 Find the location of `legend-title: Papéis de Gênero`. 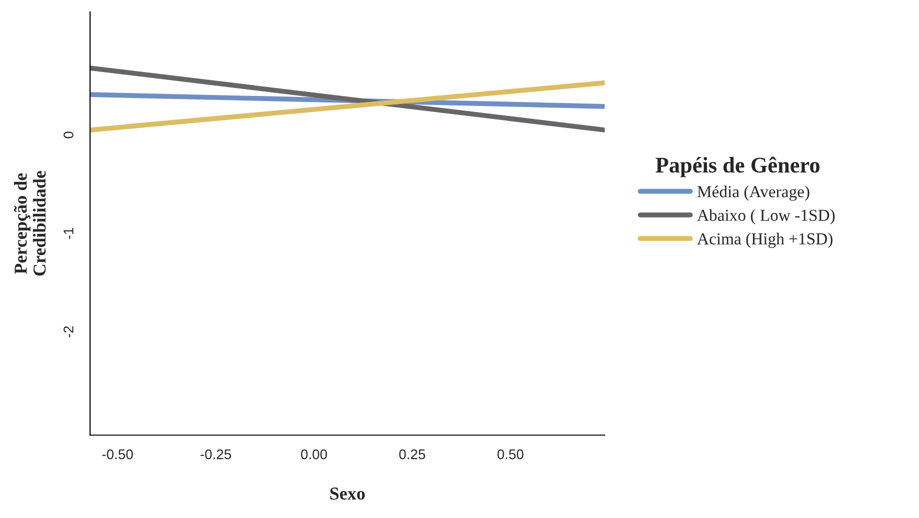

legend-title: Papéis de Gênero is located at coordinates (738, 167).